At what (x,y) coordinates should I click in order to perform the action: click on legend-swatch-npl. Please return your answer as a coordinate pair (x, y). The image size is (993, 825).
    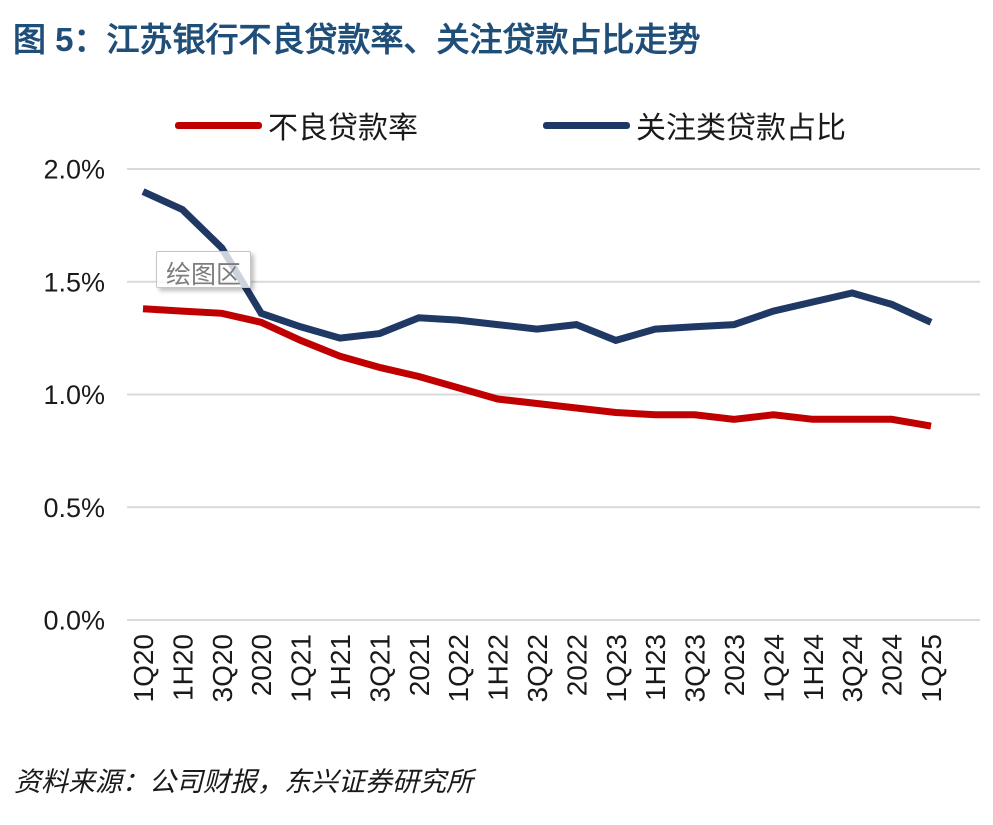
    Looking at the image, I should click on (218, 125).